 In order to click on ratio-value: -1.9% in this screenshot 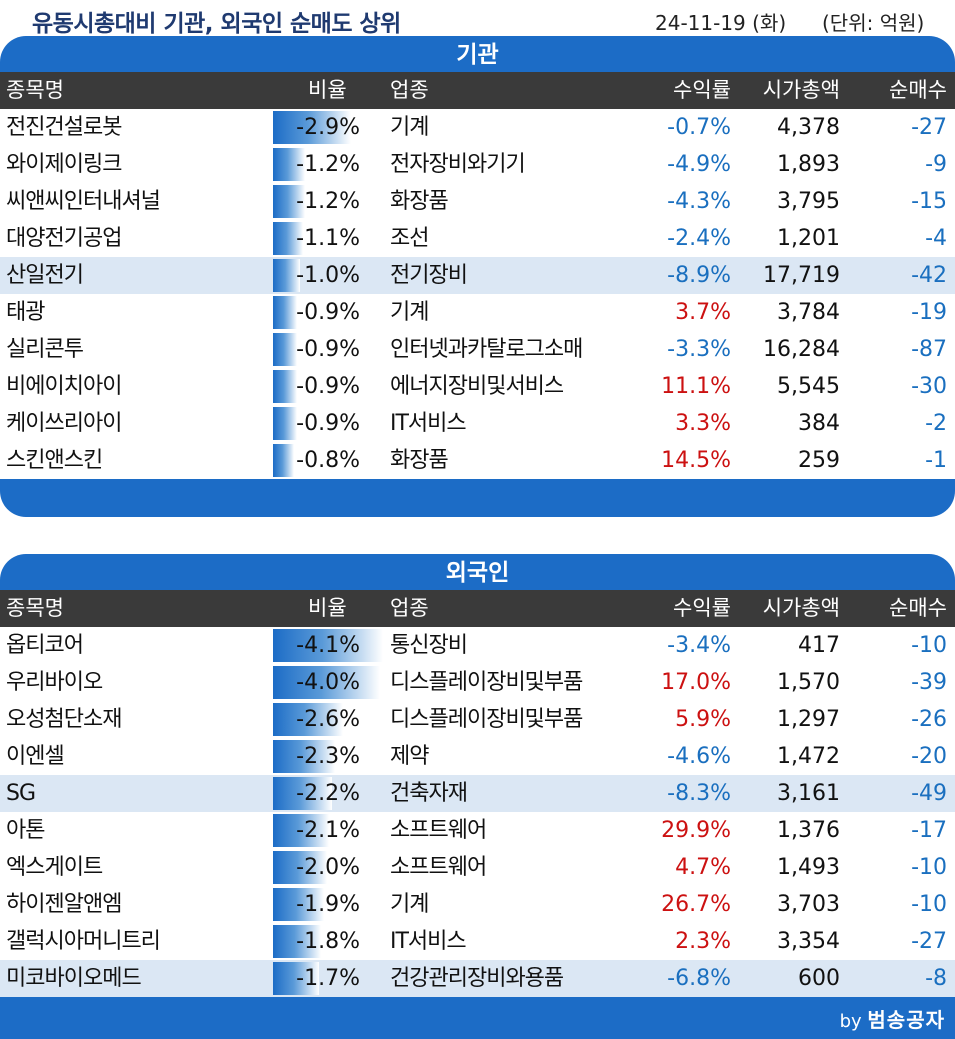, I will do `click(328, 904)`.